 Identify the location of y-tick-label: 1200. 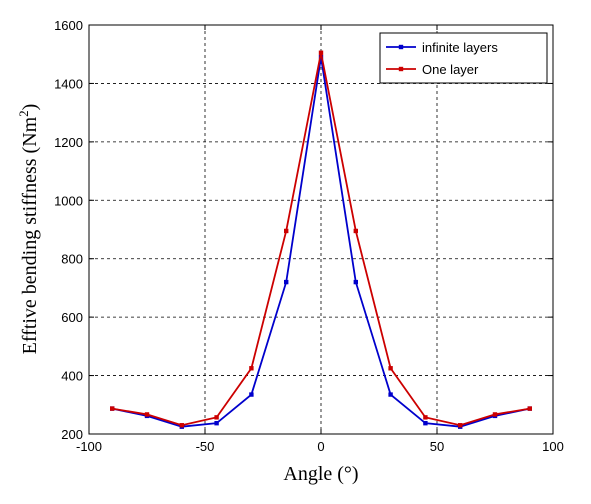
(68, 142).